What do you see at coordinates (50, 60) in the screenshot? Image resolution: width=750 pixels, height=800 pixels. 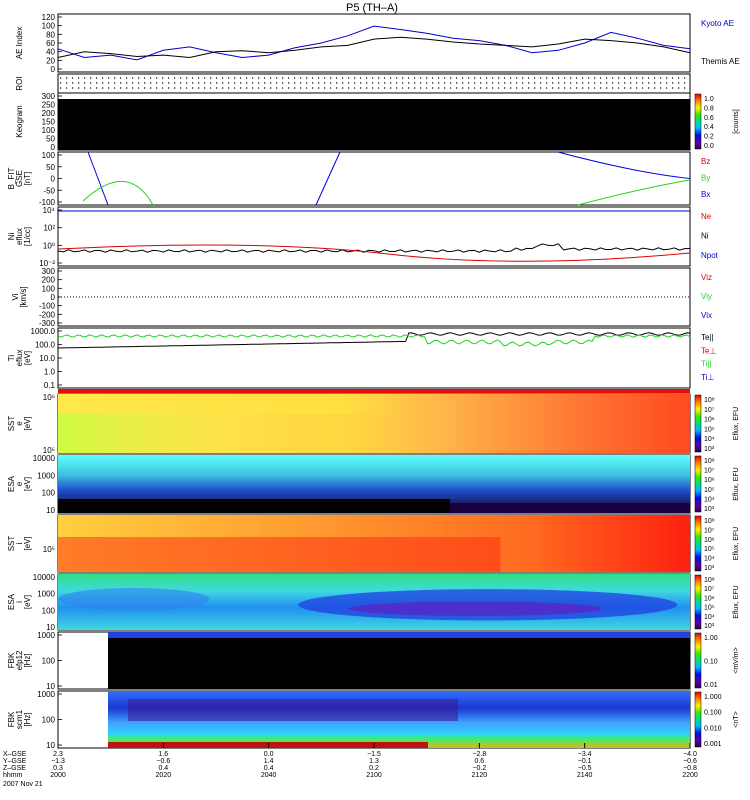 I see `ytick-label-ae: 20` at bounding box center [50, 60].